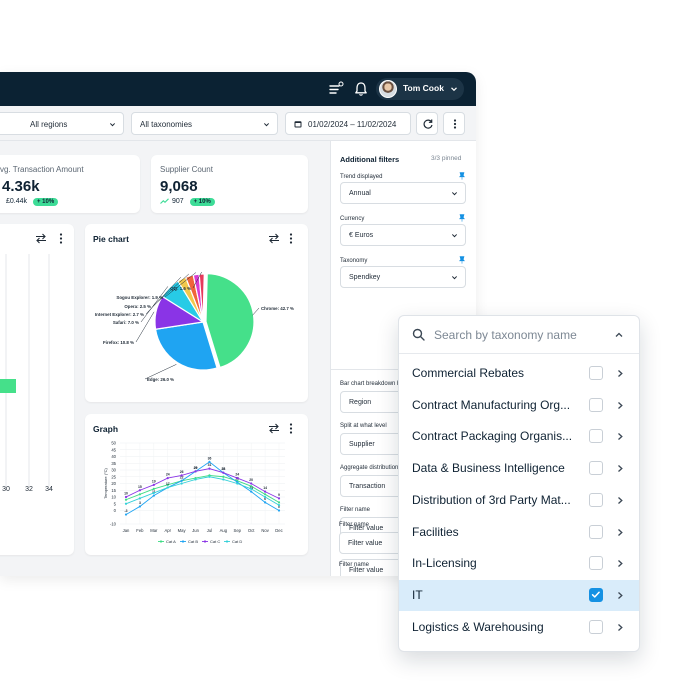 The width and height of the screenshot is (700, 700). I want to click on graph-x-tick: May, so click(182, 530).